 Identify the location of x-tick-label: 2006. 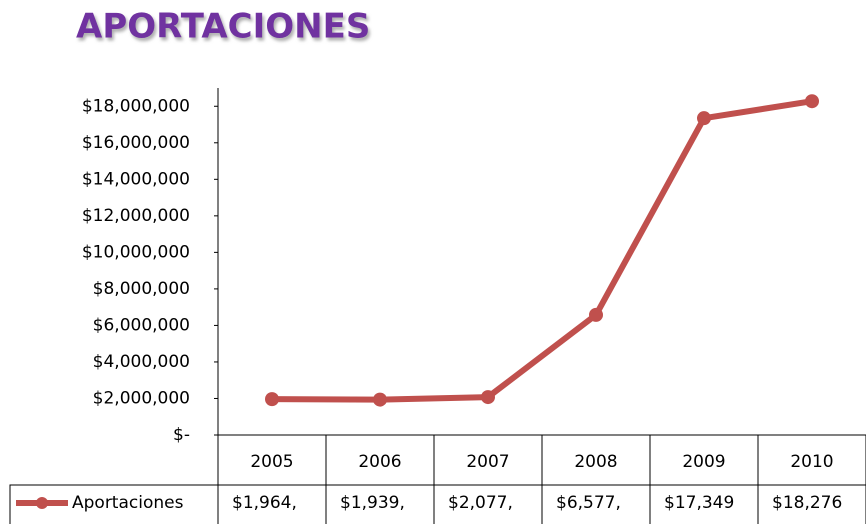
(379, 462).